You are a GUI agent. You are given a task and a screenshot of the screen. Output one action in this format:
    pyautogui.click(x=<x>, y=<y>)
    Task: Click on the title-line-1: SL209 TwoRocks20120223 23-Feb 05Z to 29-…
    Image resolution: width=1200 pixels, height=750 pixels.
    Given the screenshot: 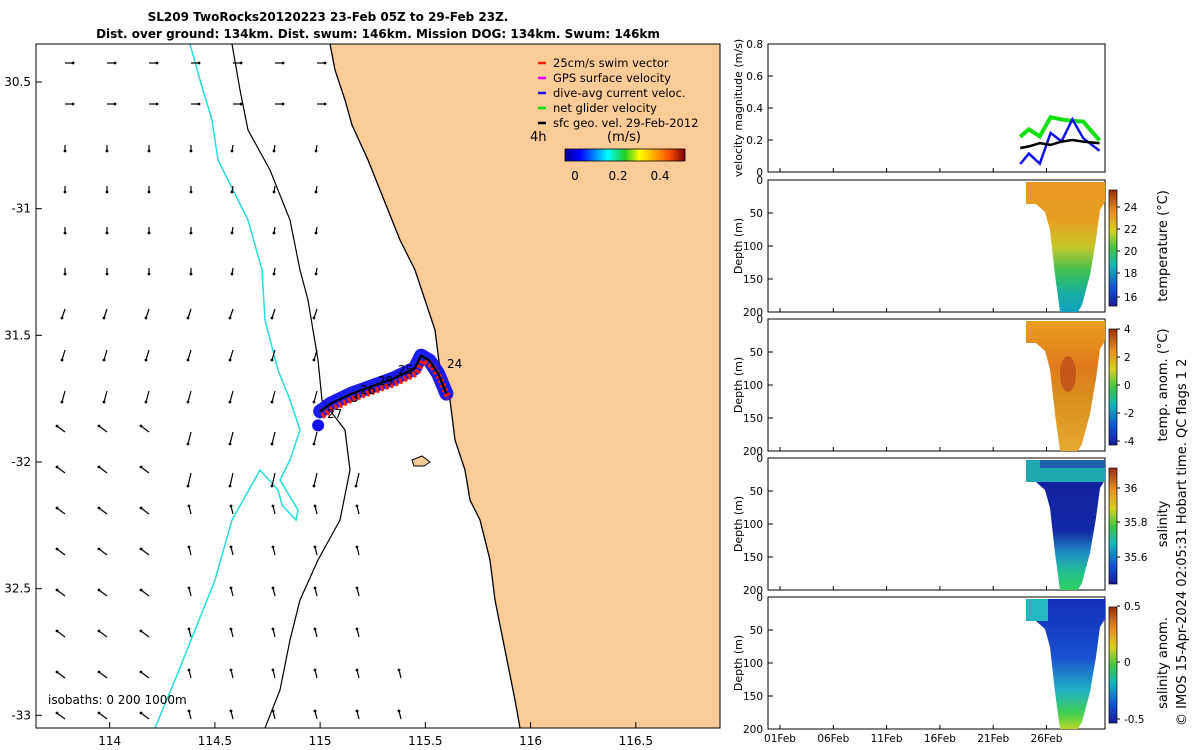 What is the action you would take?
    pyautogui.click(x=328, y=17)
    